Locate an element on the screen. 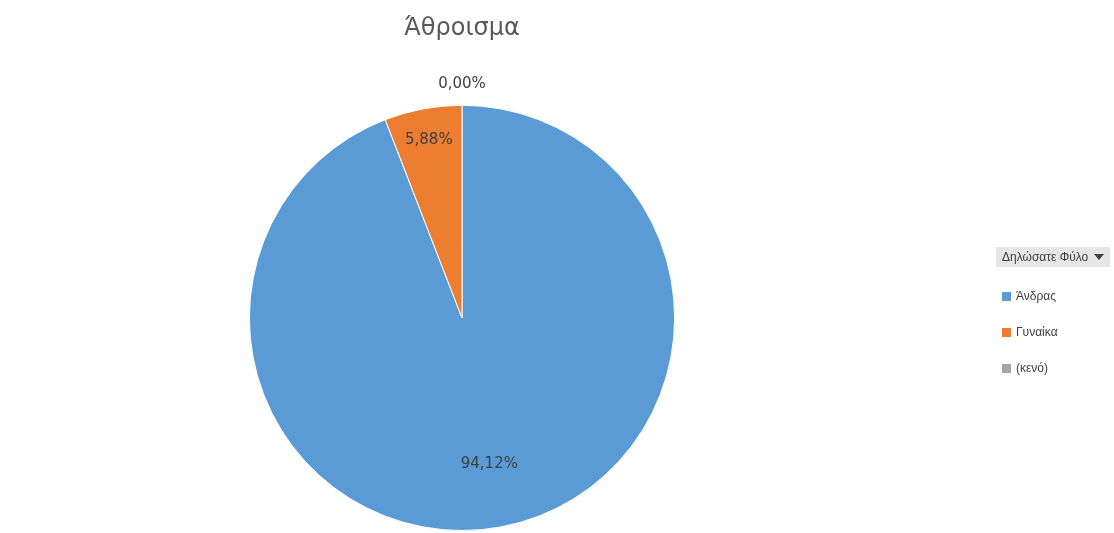  legend-label: Άνδρας is located at coordinates (1036, 296).